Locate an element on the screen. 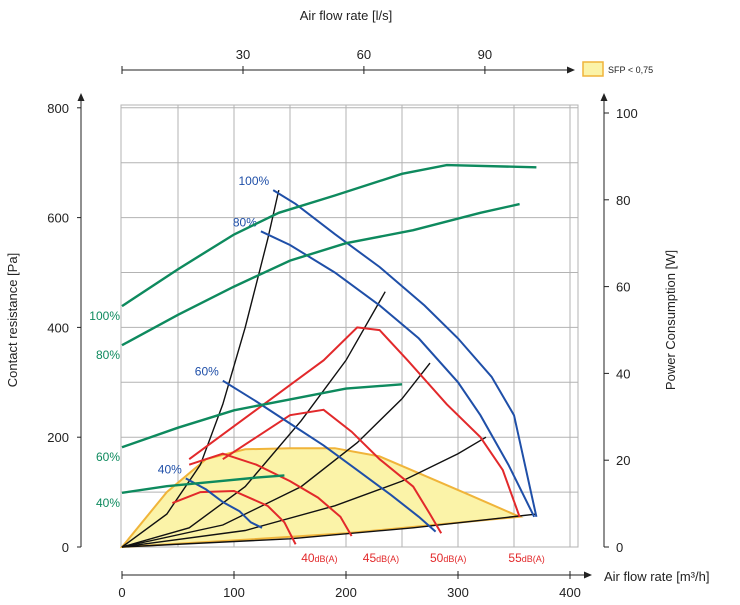 The width and height of the screenshot is (740, 605). fan-curve-label: 100% is located at coordinates (253, 181).